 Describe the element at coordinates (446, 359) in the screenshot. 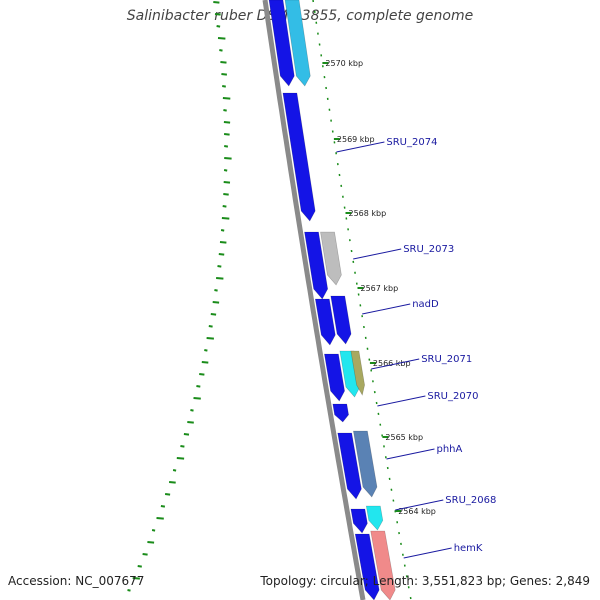

I see `gene-label: SRU_2071` at that location.